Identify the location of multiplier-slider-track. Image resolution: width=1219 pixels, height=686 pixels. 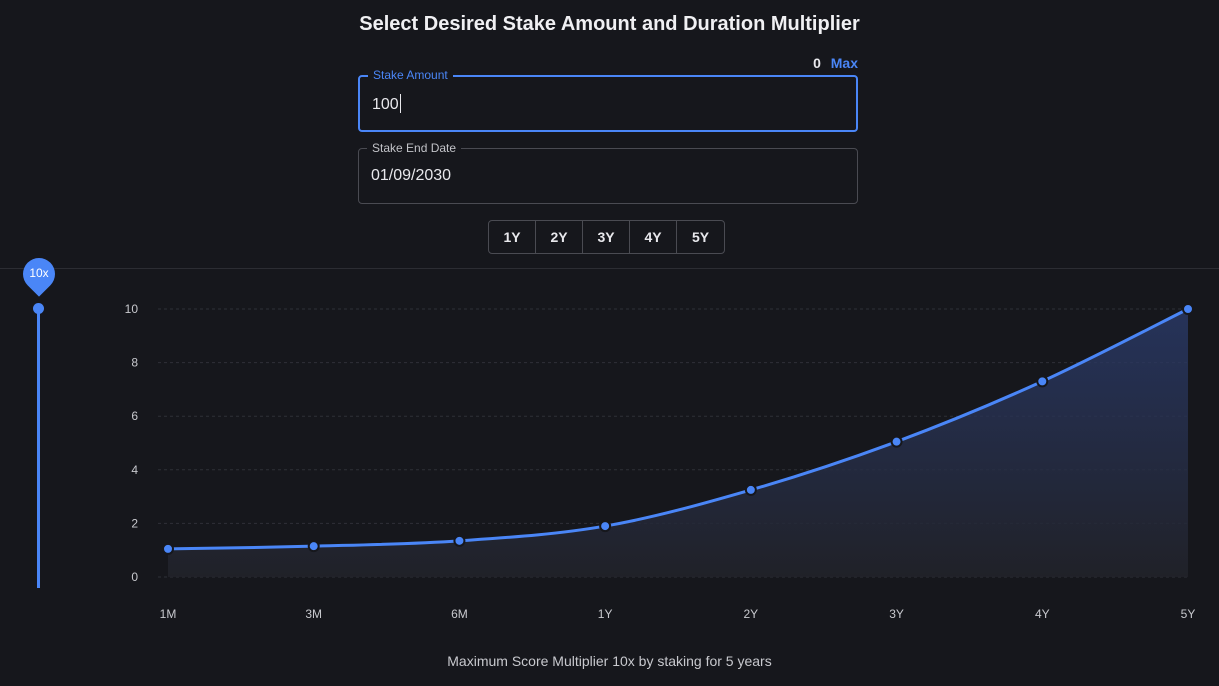
(38, 448).